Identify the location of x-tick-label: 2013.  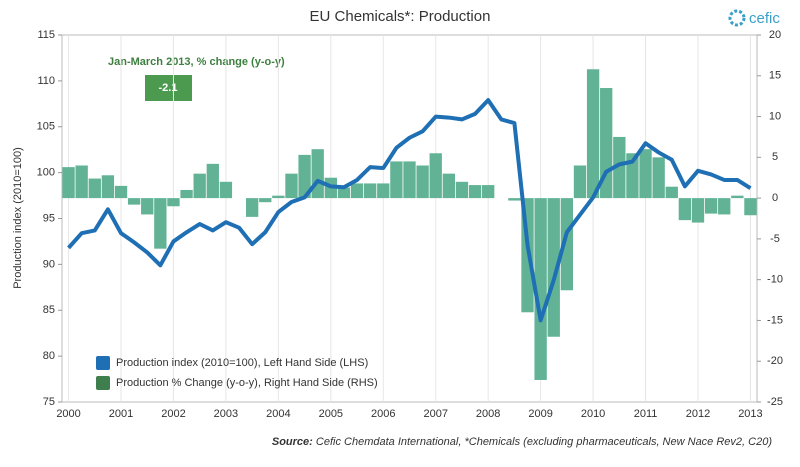
(750, 414).